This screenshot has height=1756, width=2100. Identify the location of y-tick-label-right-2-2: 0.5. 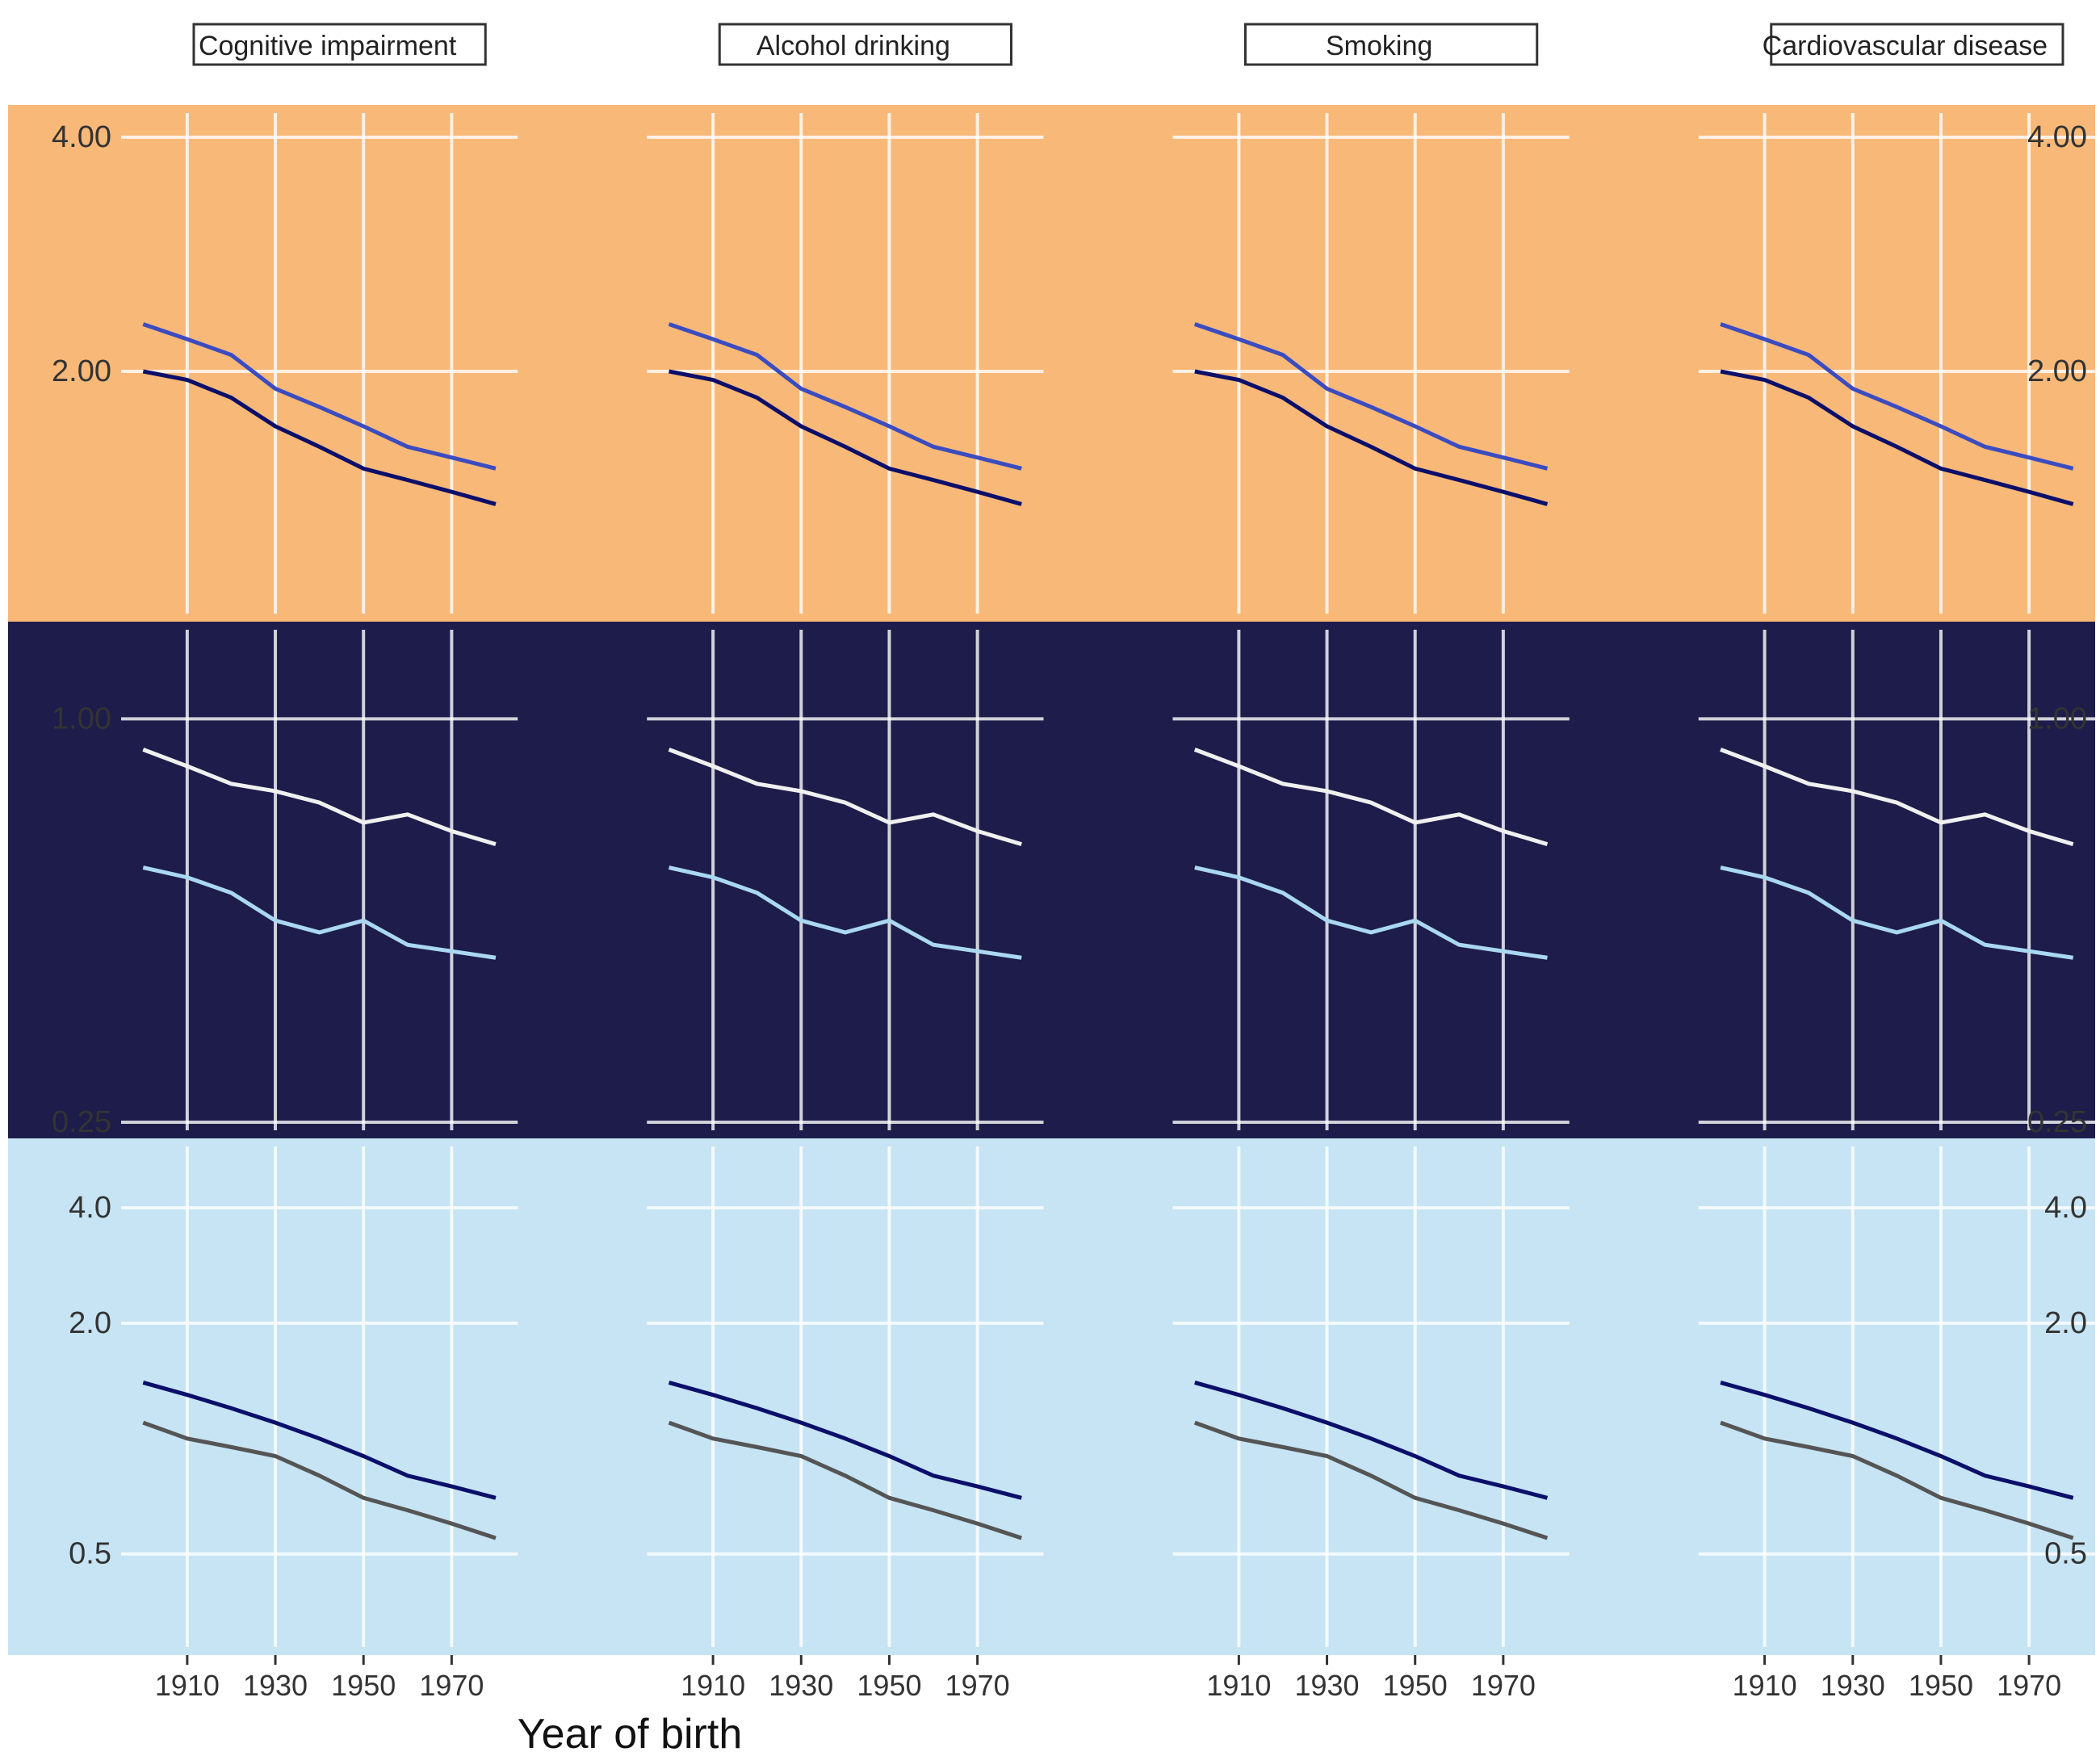
(2065, 1554).